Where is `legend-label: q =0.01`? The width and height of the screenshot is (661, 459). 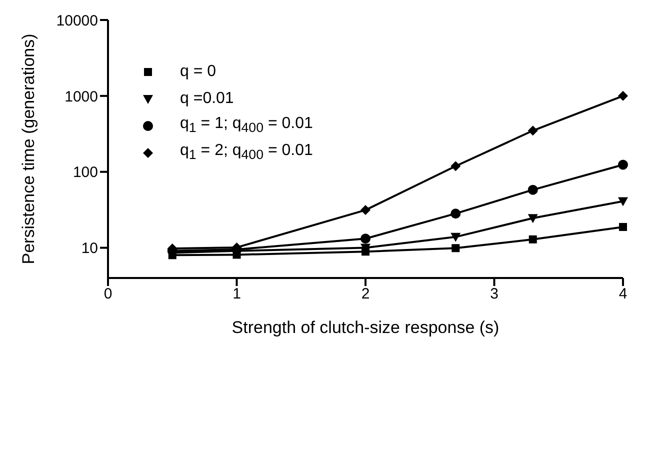
legend-label: q =0.01 is located at coordinates (207, 99).